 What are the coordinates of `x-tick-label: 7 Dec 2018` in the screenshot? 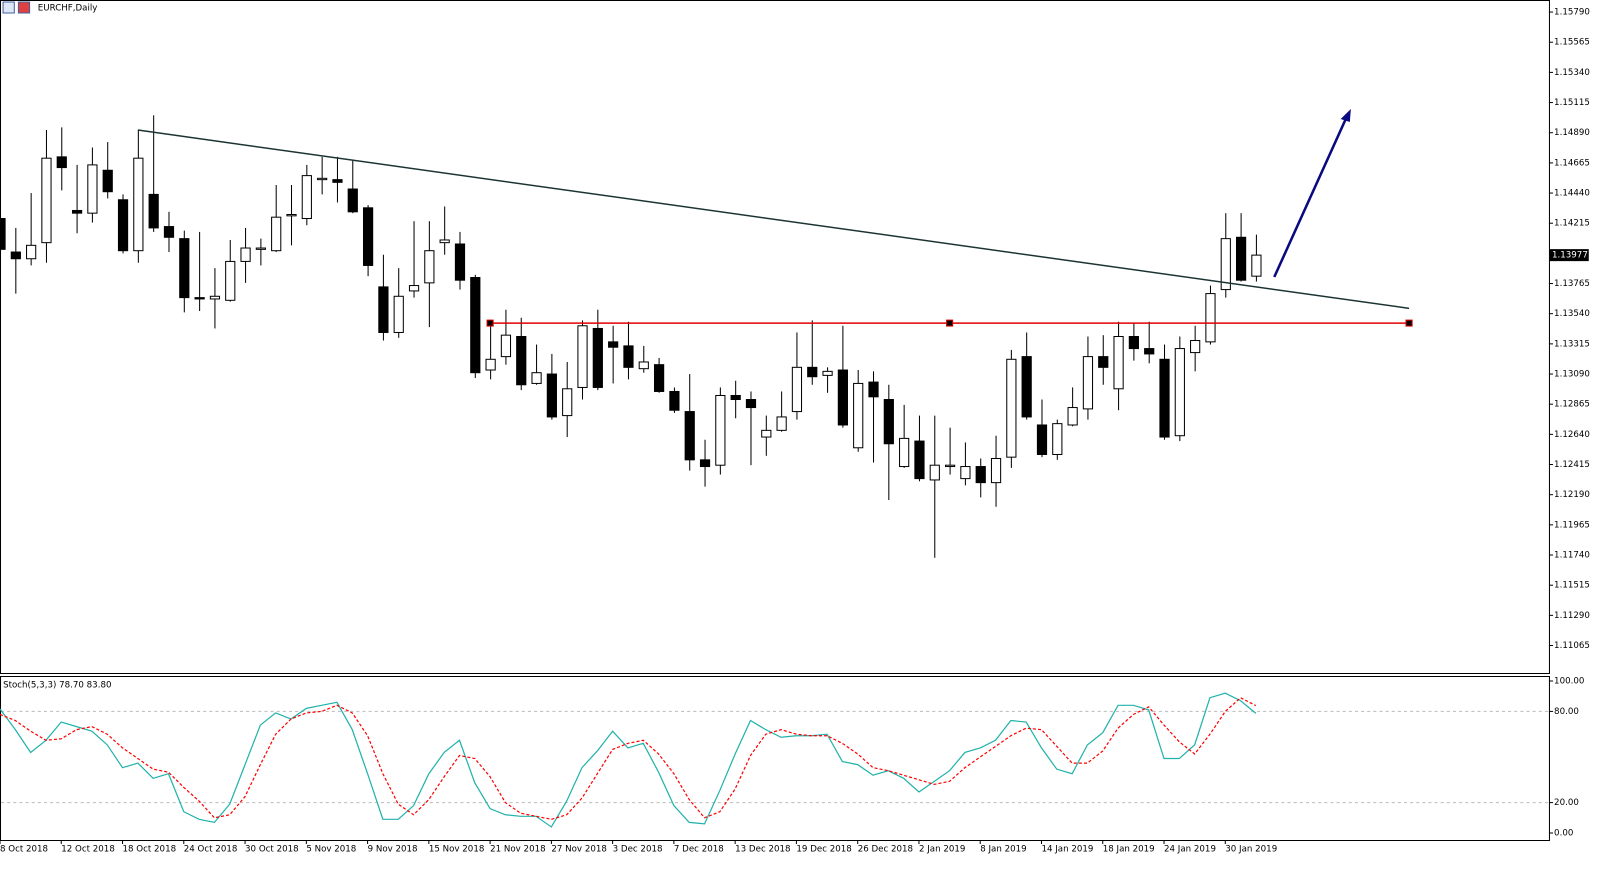 It's located at (699, 850).